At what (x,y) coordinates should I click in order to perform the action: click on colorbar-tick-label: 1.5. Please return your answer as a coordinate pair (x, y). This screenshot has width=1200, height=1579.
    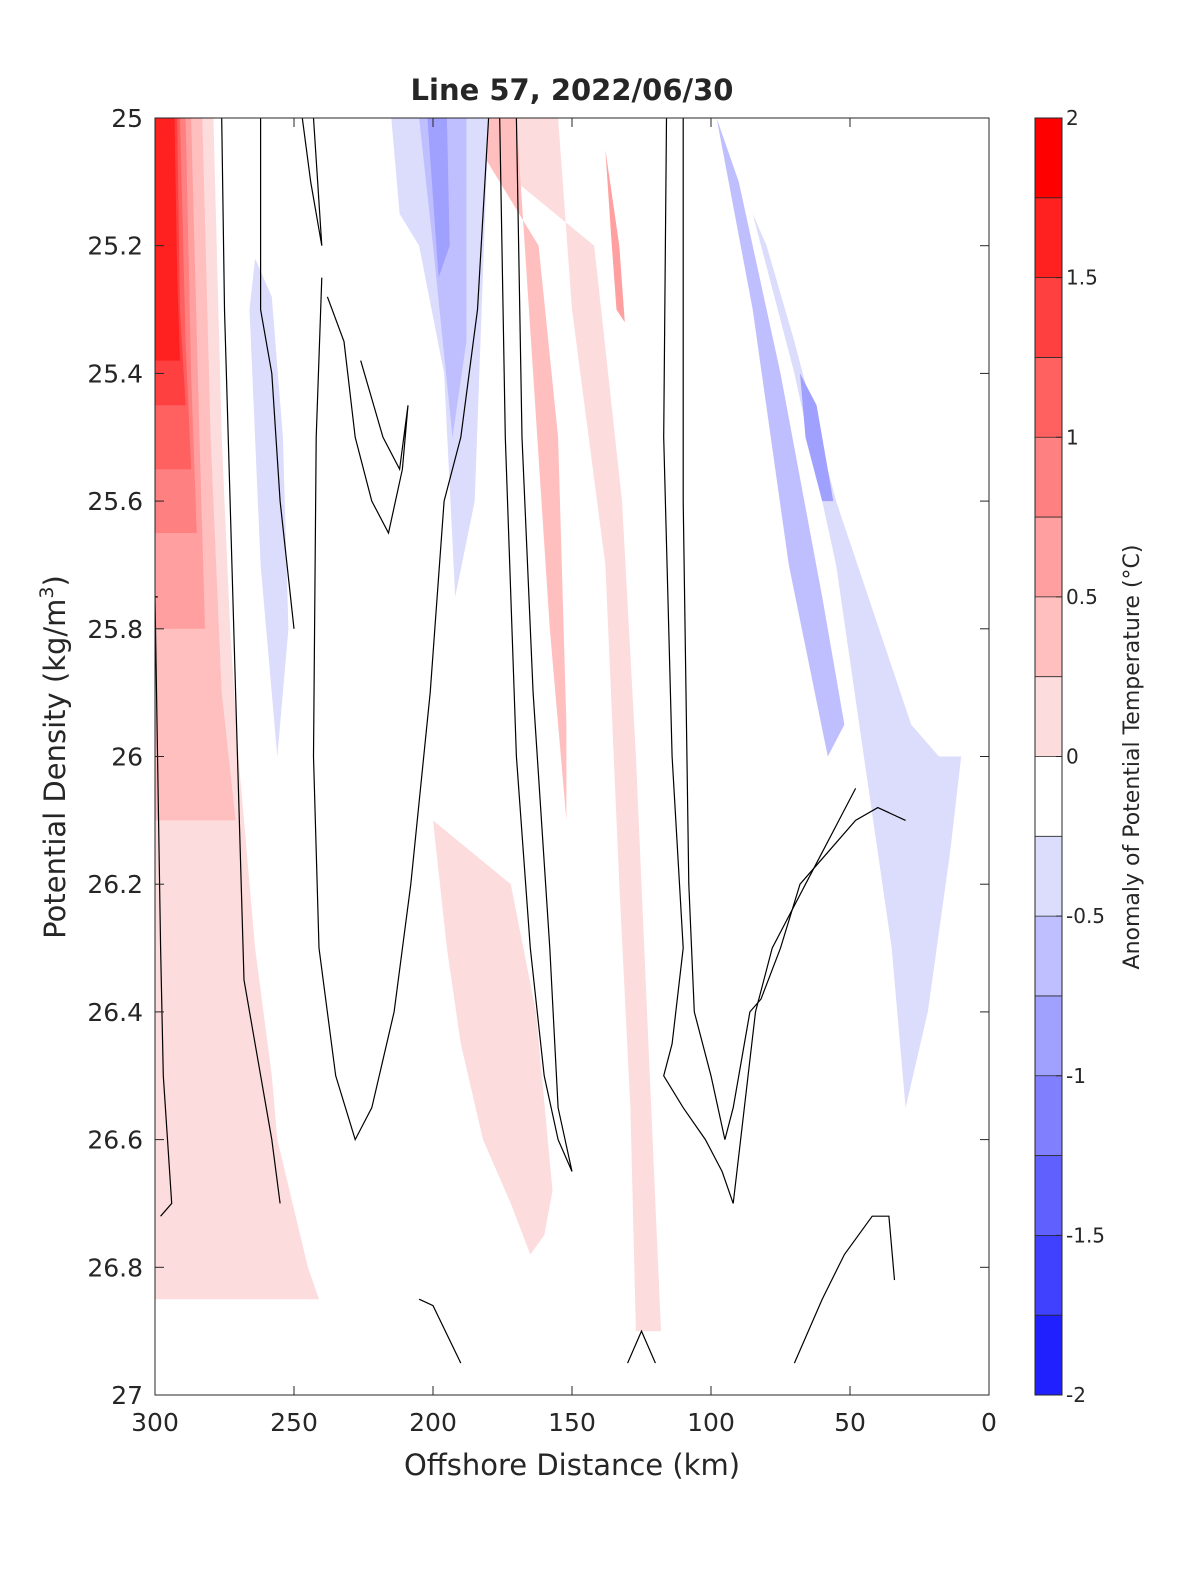
    Looking at the image, I should click on (1082, 278).